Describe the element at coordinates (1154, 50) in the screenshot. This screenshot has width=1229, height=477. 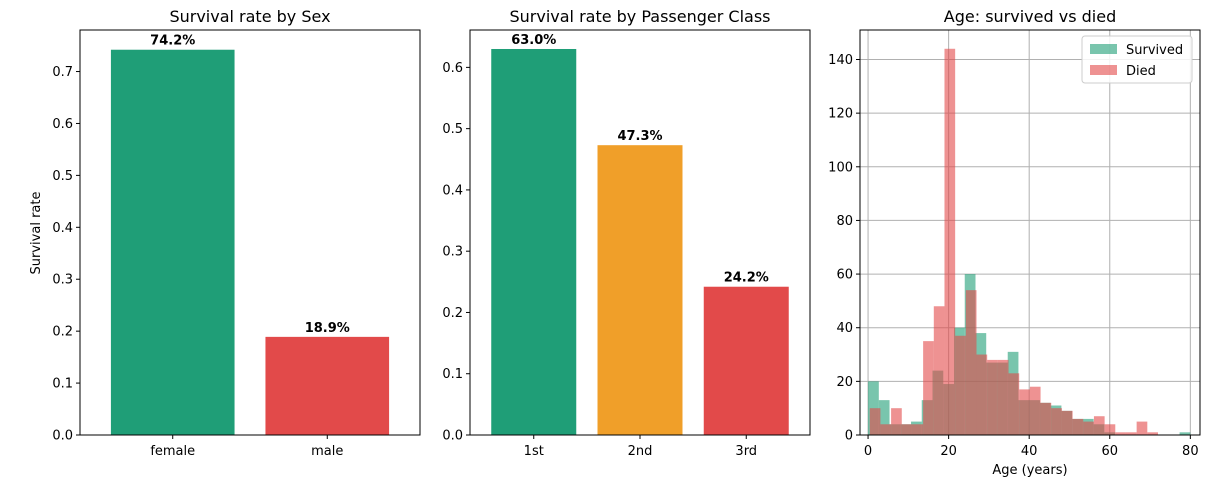
I see `legend-label: Survived` at that location.